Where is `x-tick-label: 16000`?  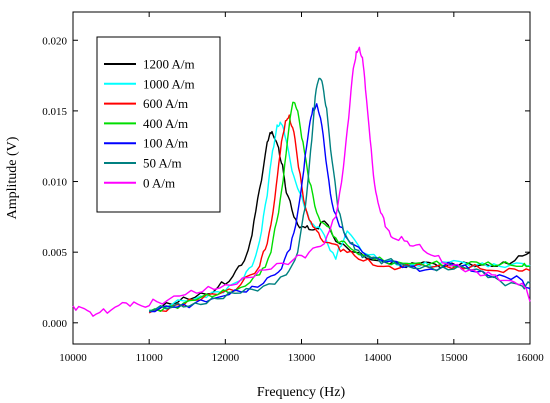
x-tick-label: 16000 is located at coordinates (530, 358).